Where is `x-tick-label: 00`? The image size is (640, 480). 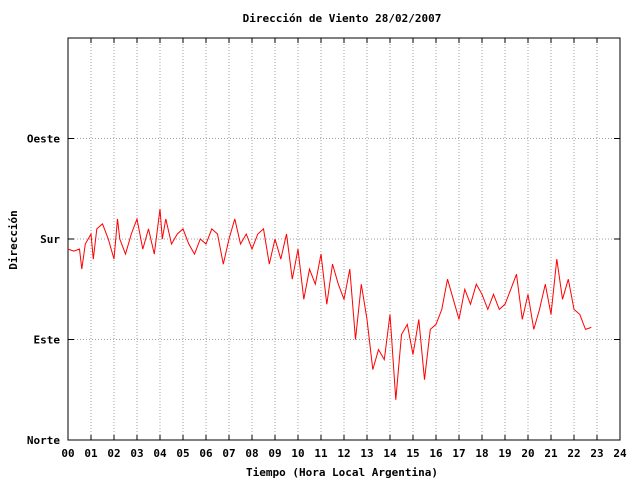 x-tick-label: 00 is located at coordinates (67, 453).